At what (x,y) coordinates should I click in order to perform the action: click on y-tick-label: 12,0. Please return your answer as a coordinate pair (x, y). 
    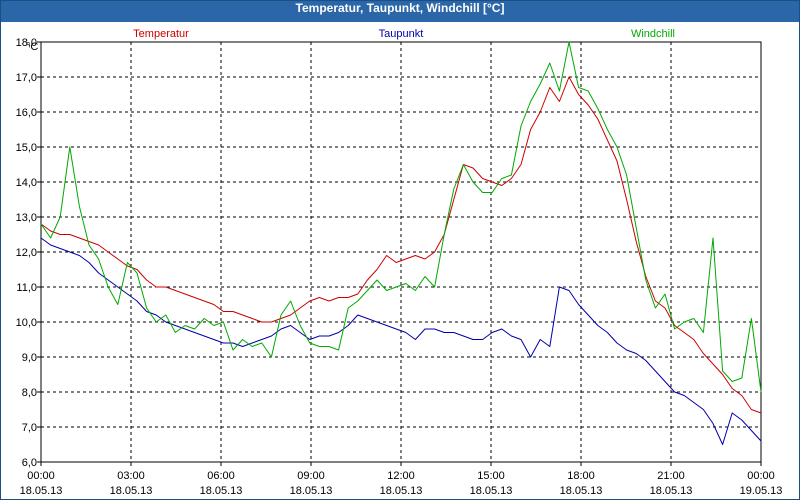
    Looking at the image, I should click on (26, 253).